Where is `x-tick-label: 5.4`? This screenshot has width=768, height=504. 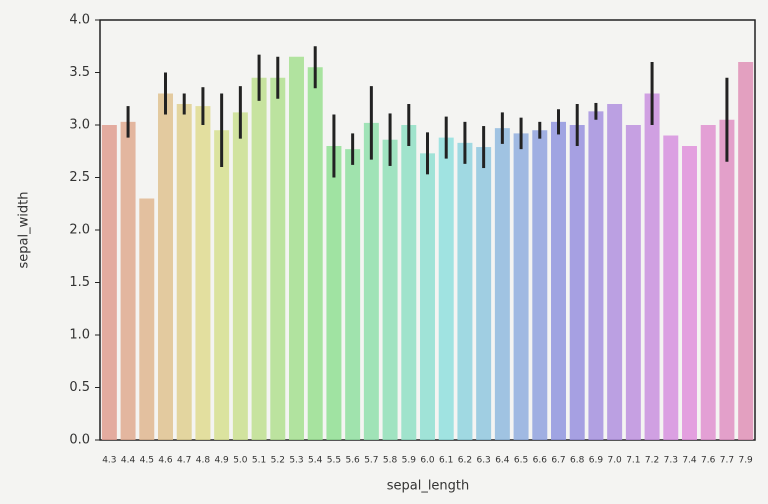
x-tick-label: 5.4 is located at coordinates (315, 461).